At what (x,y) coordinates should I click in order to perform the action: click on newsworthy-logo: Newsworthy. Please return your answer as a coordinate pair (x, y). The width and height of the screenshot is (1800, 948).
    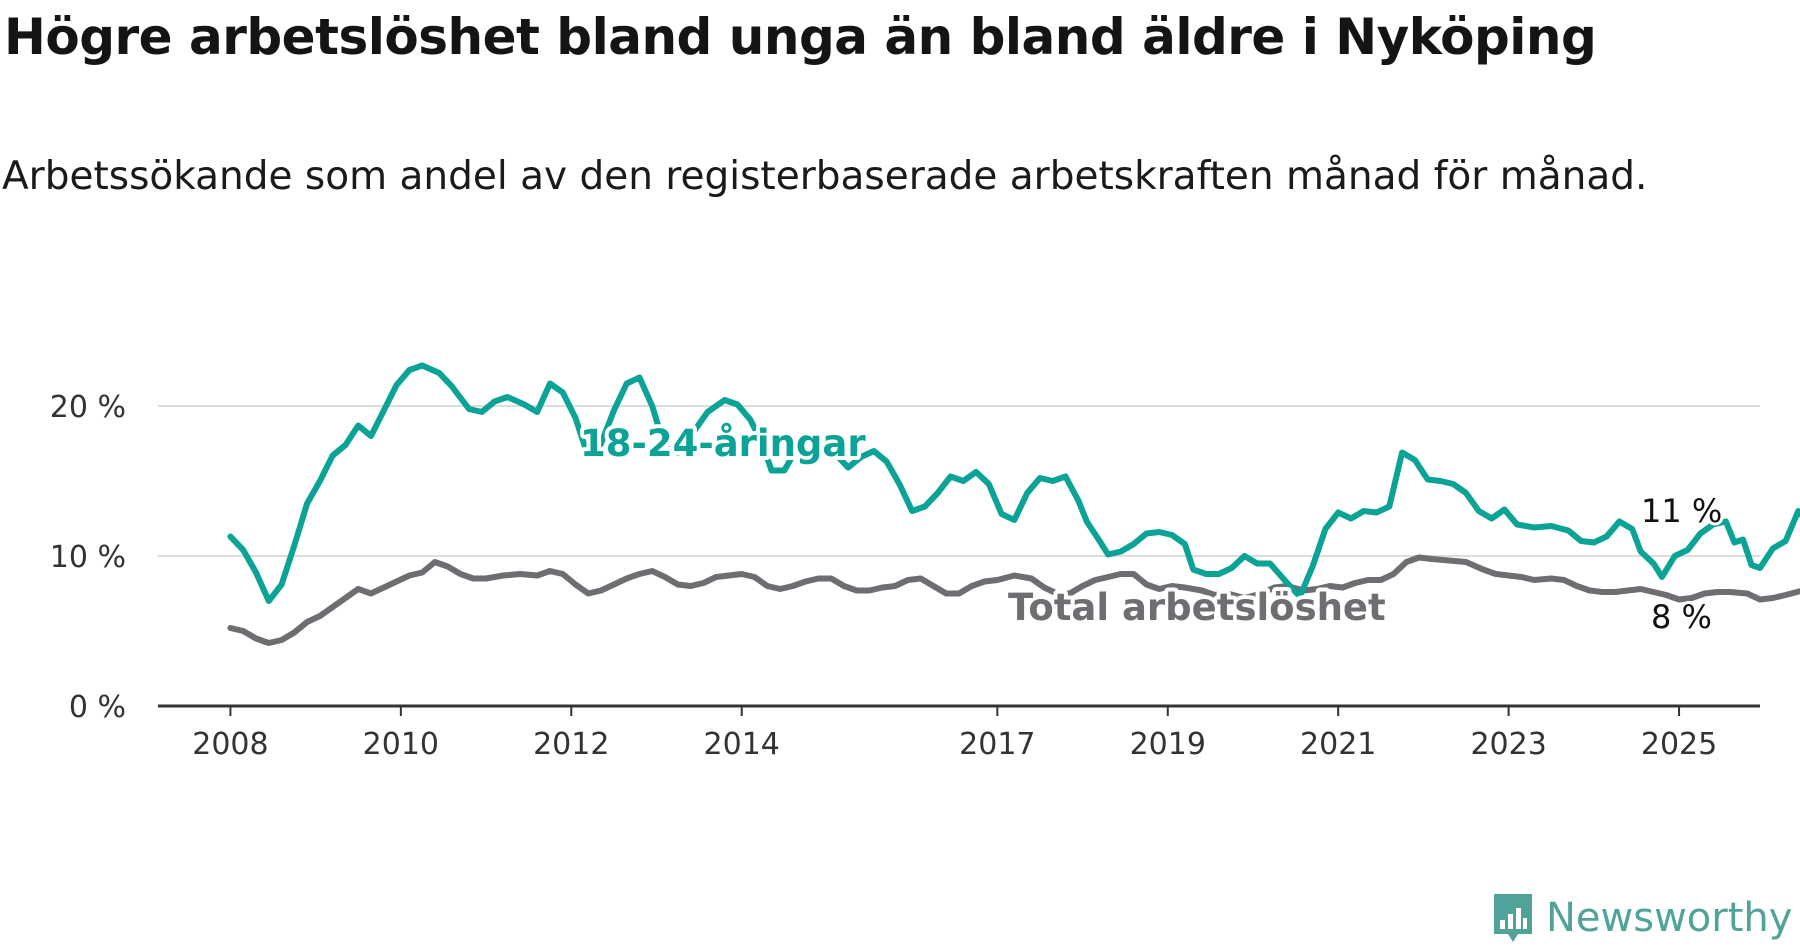
    Looking at the image, I should click on (1641, 918).